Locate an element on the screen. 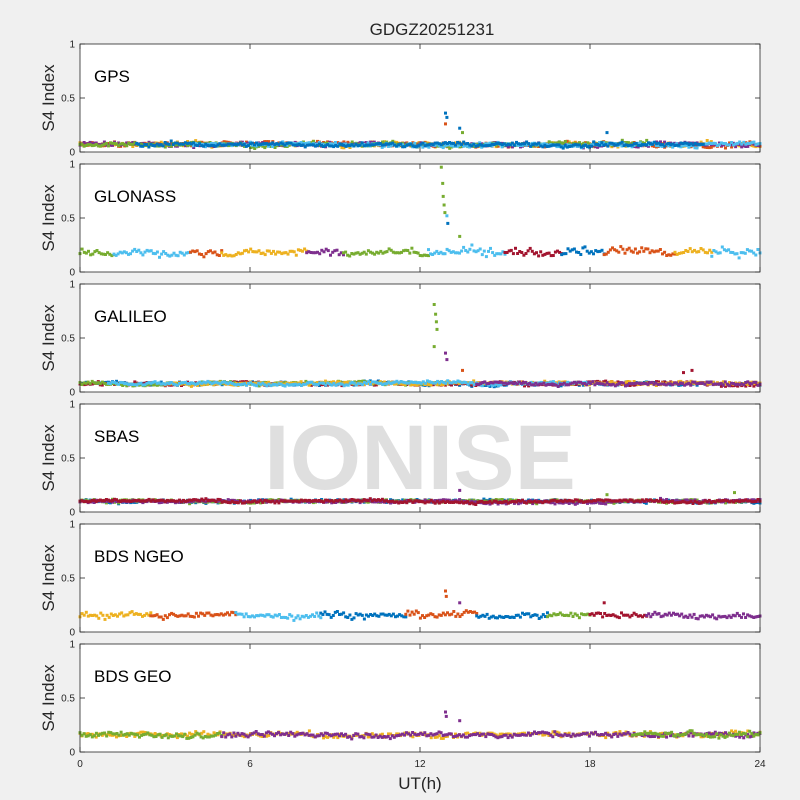 The height and width of the screenshot is (800, 800). y-tick-label: 1 is located at coordinates (72, 285).